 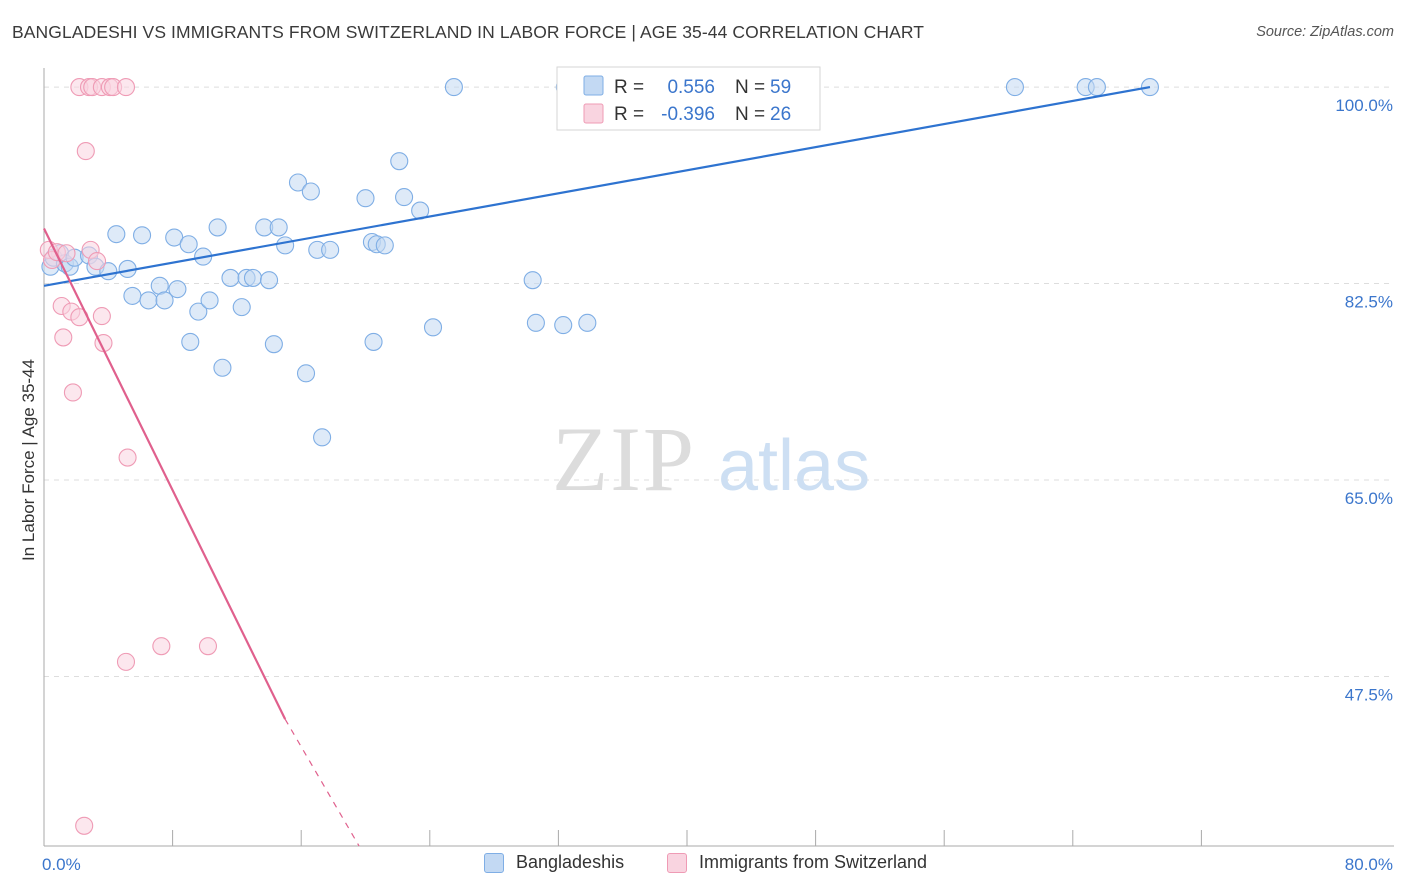 What do you see at coordinates (570, 862) in the screenshot?
I see `legend-label-bangladeshis: Bangladeshis` at bounding box center [570, 862].